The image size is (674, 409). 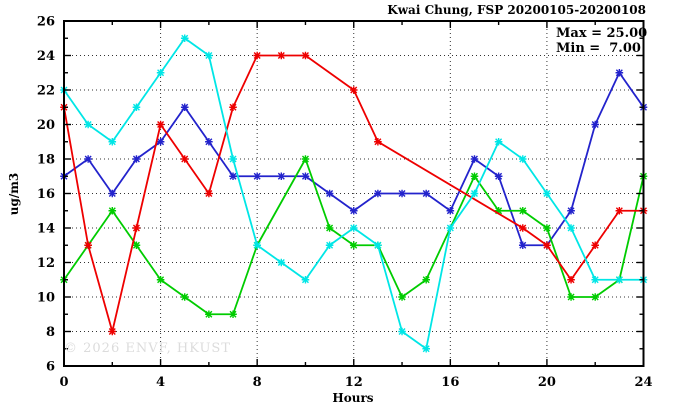 What do you see at coordinates (160, 382) in the screenshot?
I see `svg-text: 4` at bounding box center [160, 382].